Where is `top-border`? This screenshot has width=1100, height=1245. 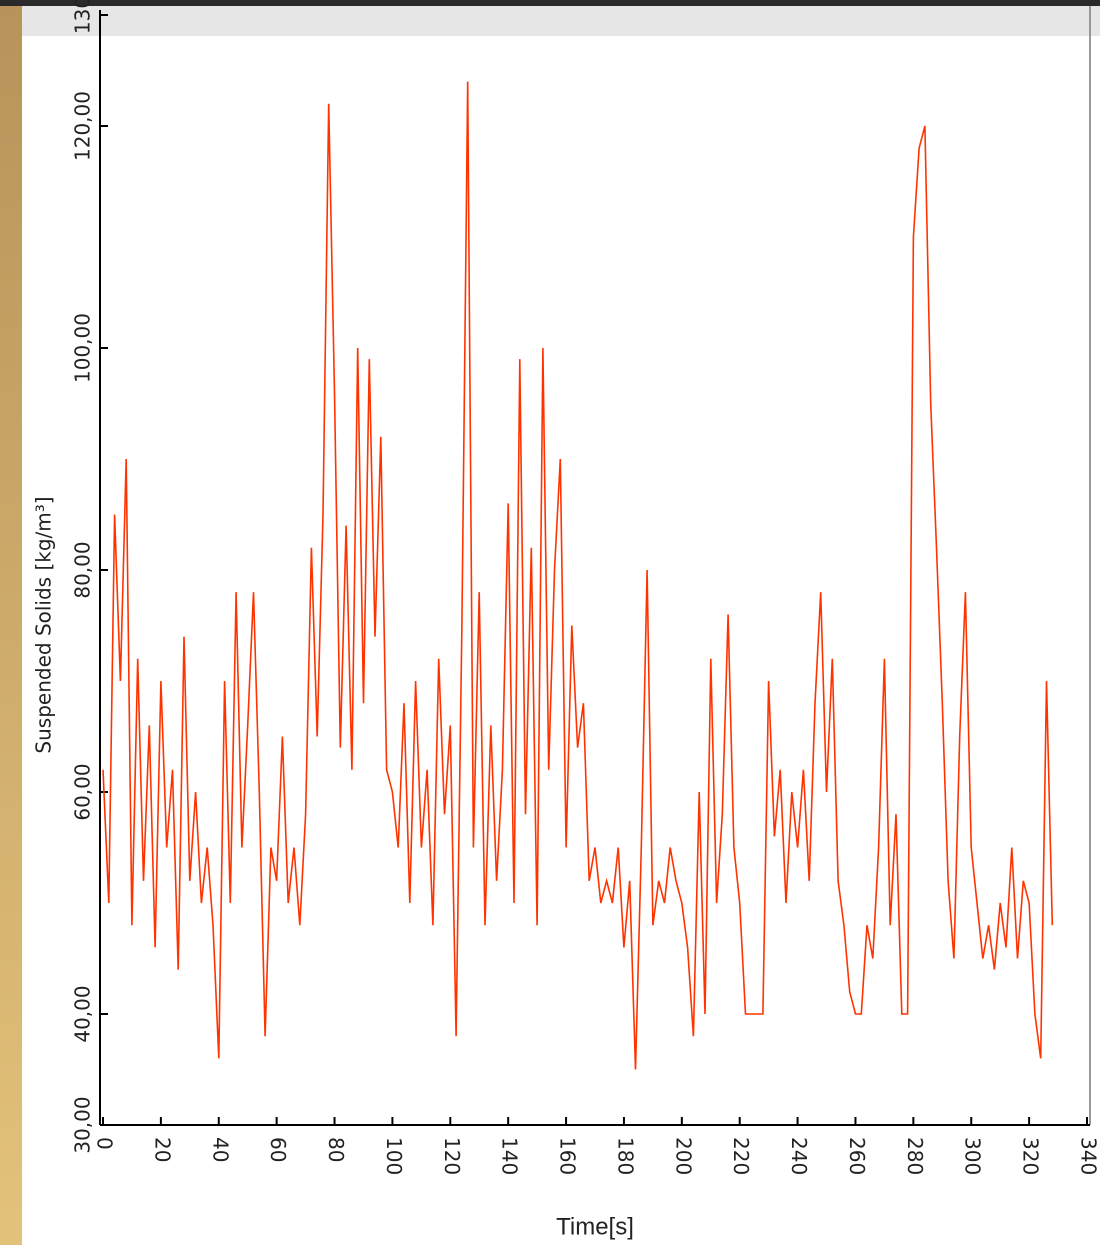
top-border is located at coordinates (550, 3).